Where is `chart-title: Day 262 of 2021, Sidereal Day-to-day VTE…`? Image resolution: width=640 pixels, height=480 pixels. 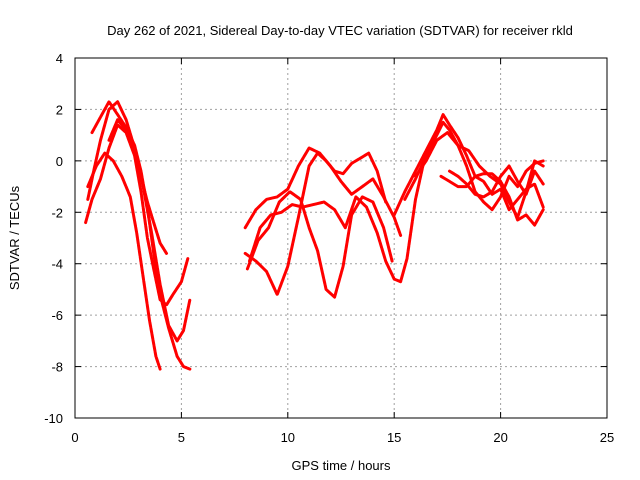 chart-title: Day 262 of 2021, Sidereal Day-to-day VTE… is located at coordinates (340, 30).